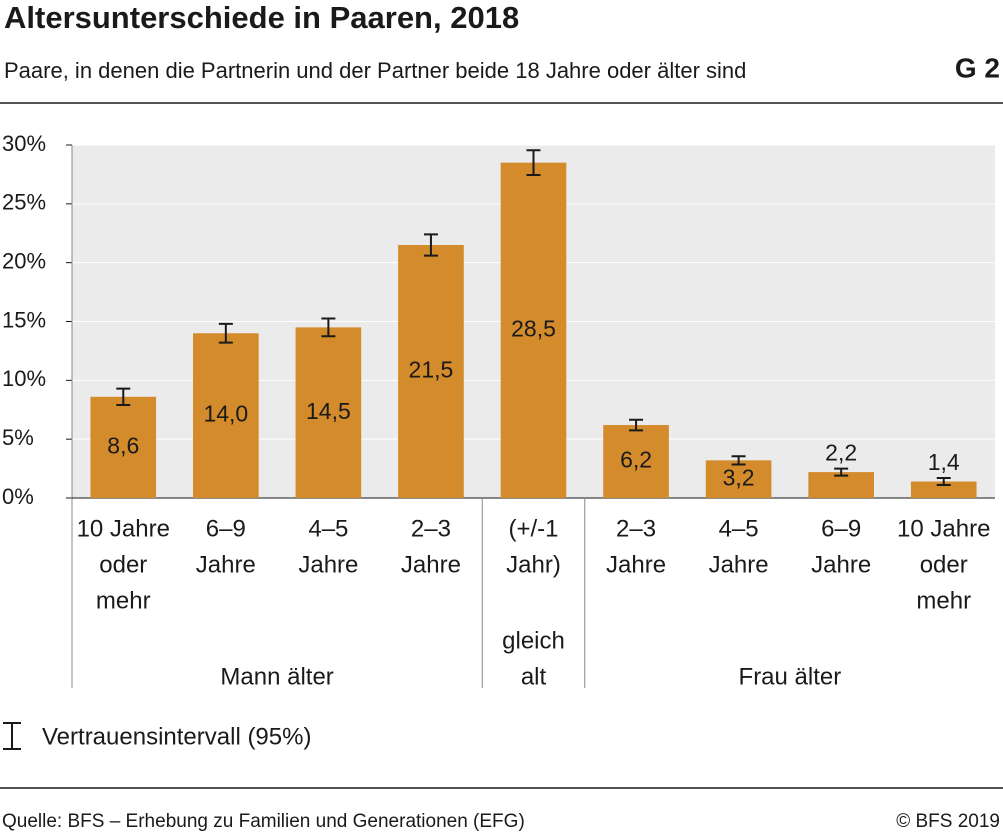  What do you see at coordinates (276, 676) in the screenshot?
I see `group-label: Mann älter` at bounding box center [276, 676].